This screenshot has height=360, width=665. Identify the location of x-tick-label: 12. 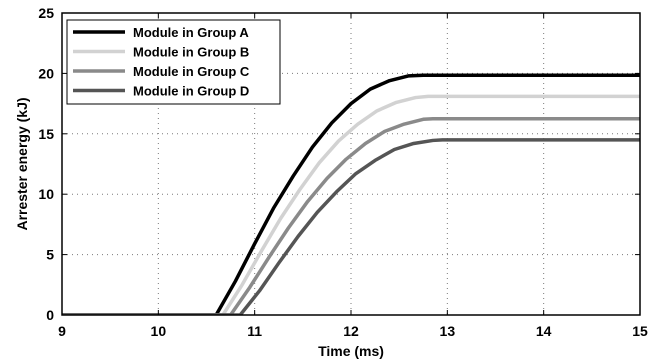
(351, 331).